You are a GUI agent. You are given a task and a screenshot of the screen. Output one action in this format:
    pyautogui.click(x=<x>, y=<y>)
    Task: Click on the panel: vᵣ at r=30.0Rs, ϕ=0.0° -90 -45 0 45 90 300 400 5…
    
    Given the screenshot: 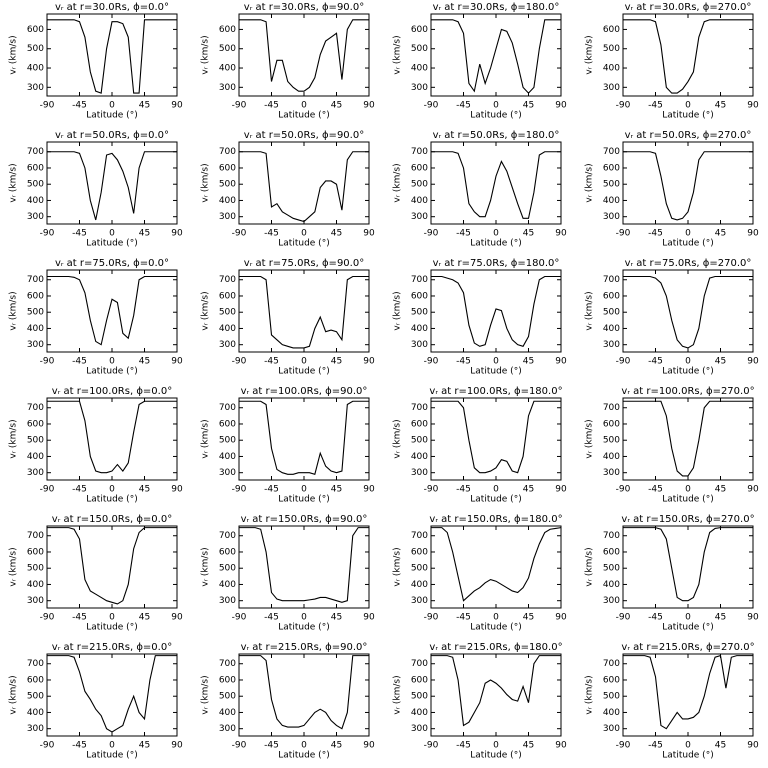 What is the action you would take?
    pyautogui.click(x=96, y=61)
    